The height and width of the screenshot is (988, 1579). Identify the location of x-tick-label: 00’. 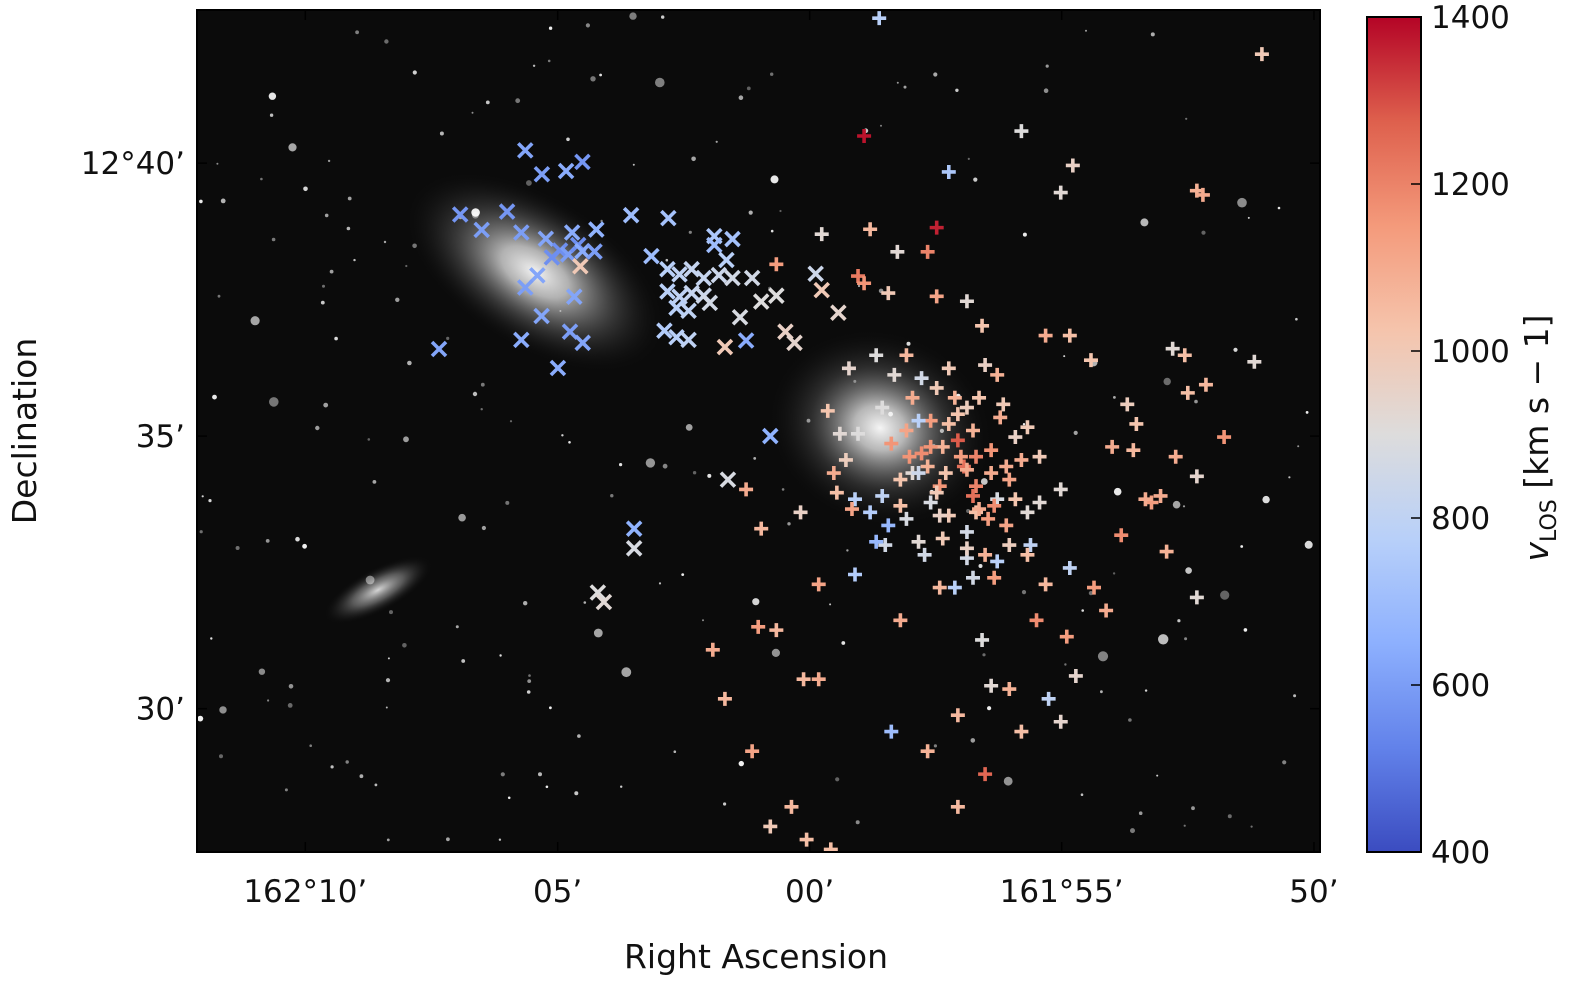
(809, 892).